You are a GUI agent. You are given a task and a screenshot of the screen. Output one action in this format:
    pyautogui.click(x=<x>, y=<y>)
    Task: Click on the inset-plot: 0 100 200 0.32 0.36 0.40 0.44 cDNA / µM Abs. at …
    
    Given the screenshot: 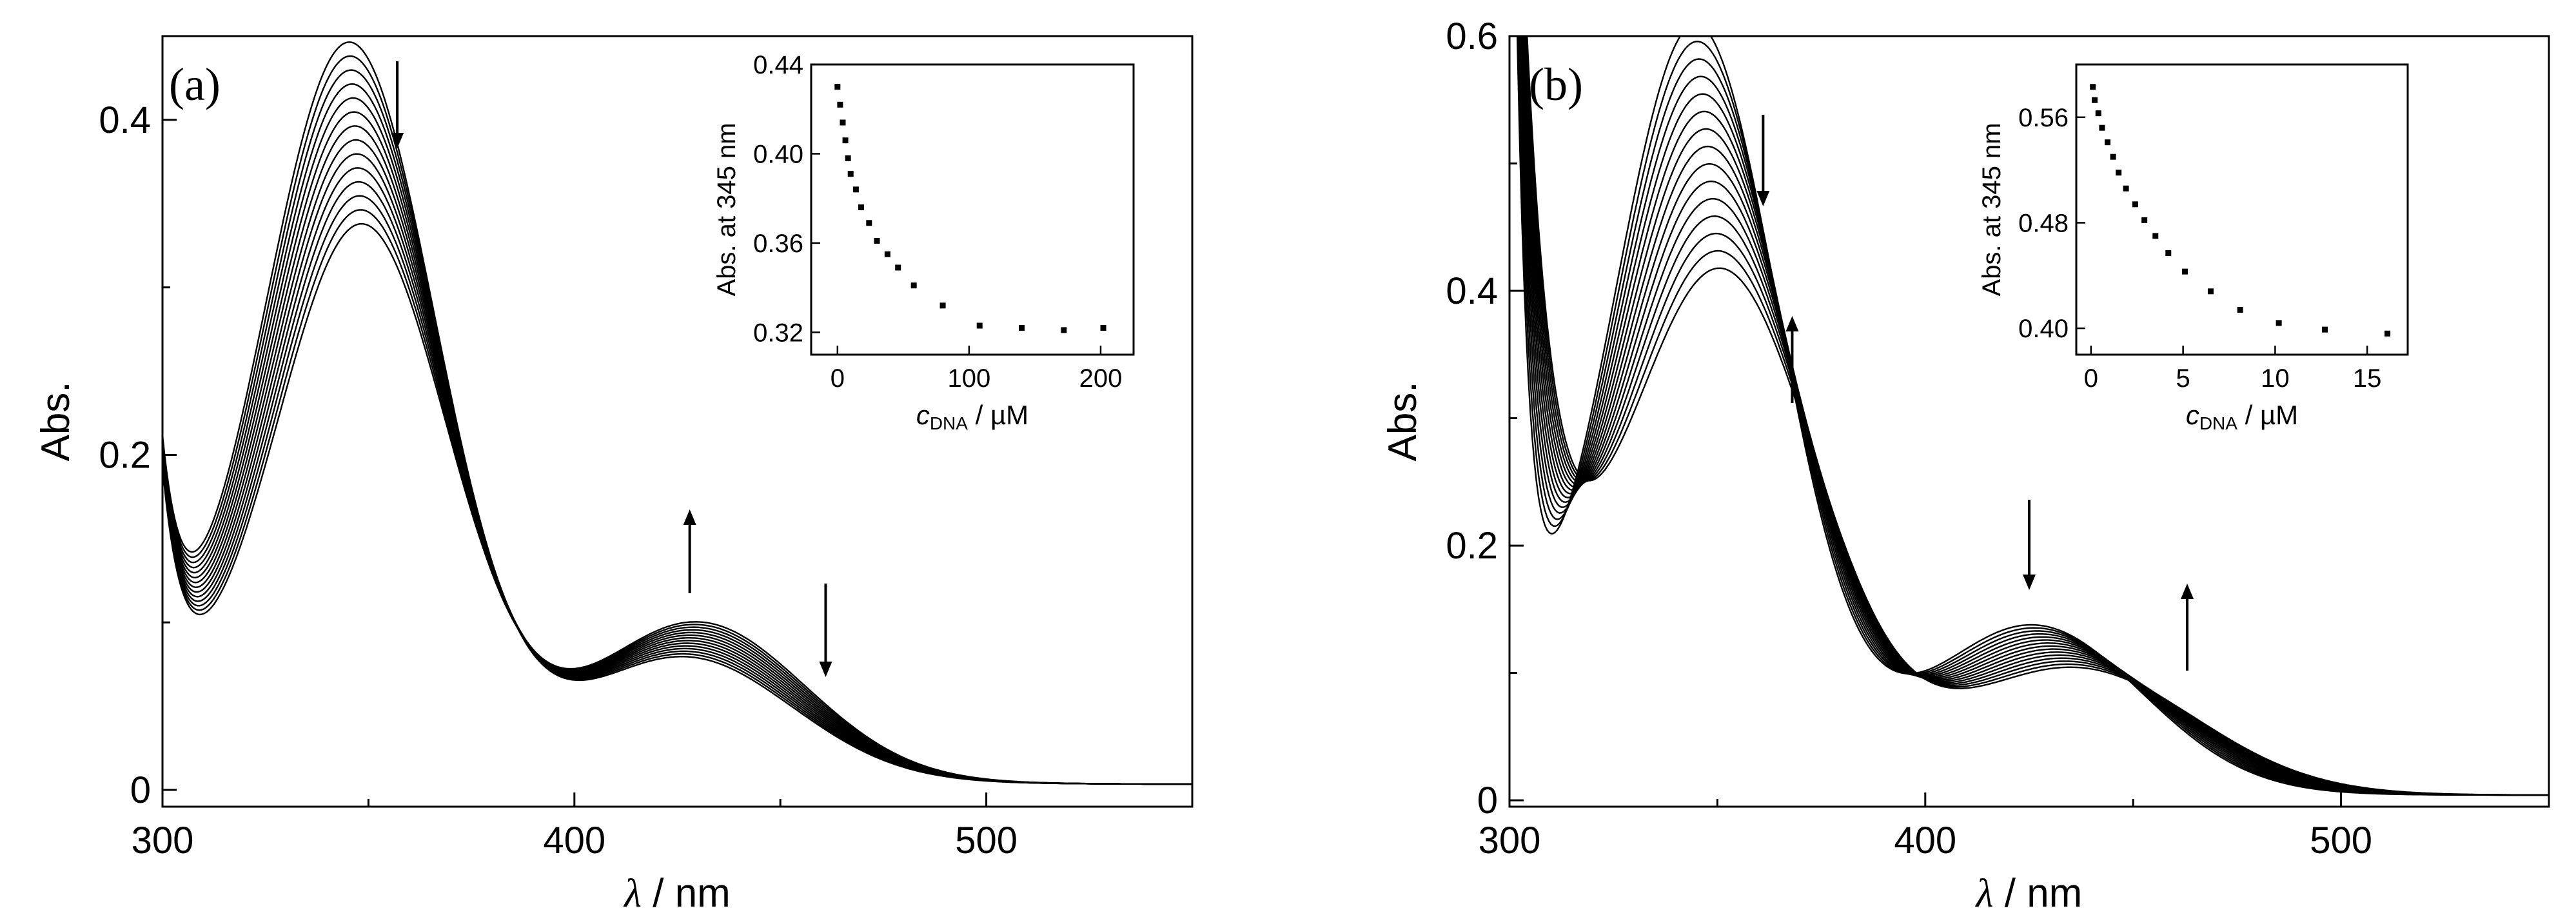 What is the action you would take?
    pyautogui.click(x=924, y=242)
    